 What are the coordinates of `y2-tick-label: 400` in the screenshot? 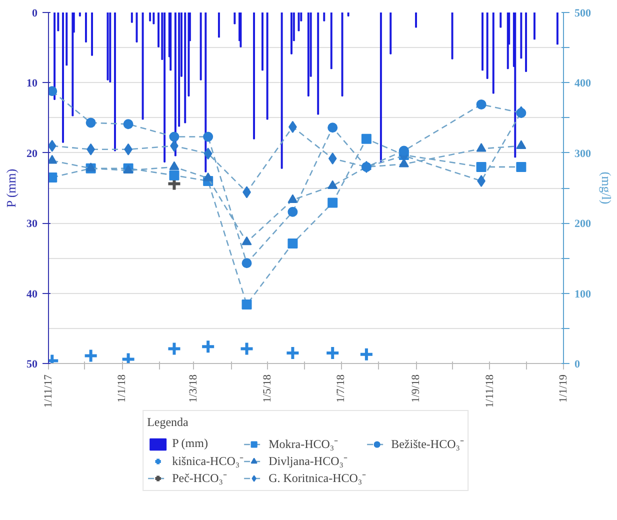 It's located at (583, 84).